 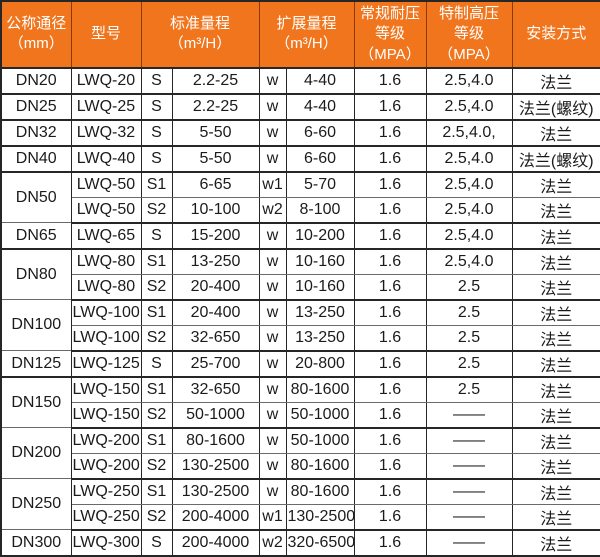 I want to click on model-cell: LWQ-65, so click(x=106, y=236).